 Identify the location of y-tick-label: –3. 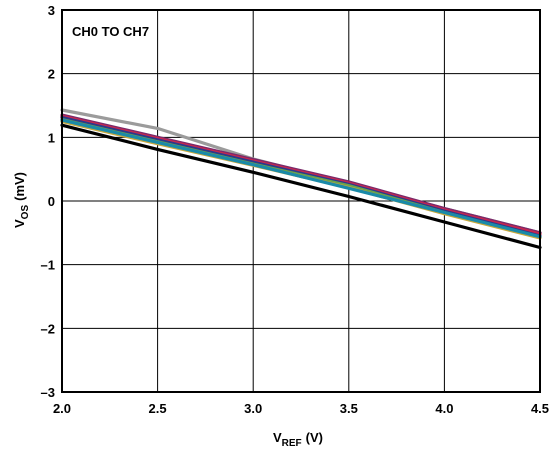
(48, 392).